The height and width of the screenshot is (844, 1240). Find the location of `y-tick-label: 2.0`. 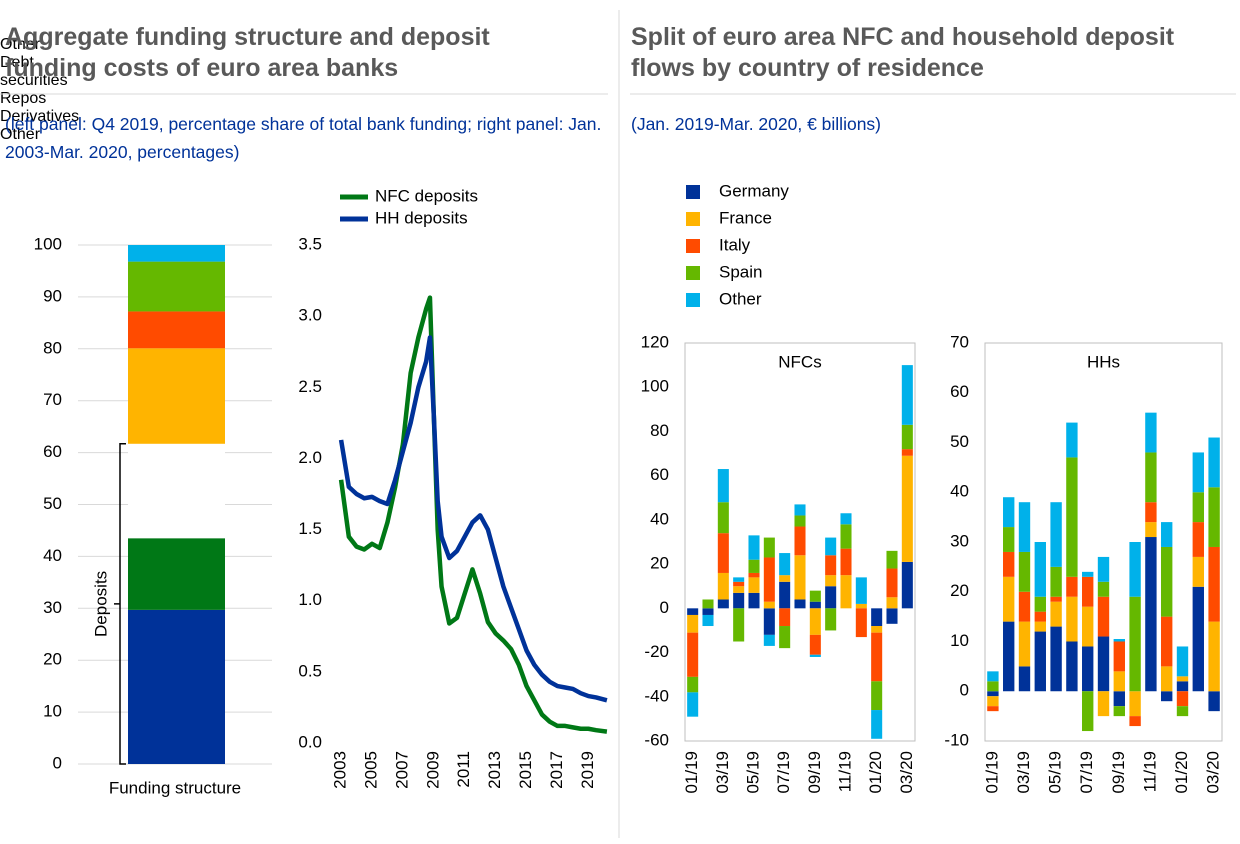

y-tick-label: 2.0 is located at coordinates (310, 457).